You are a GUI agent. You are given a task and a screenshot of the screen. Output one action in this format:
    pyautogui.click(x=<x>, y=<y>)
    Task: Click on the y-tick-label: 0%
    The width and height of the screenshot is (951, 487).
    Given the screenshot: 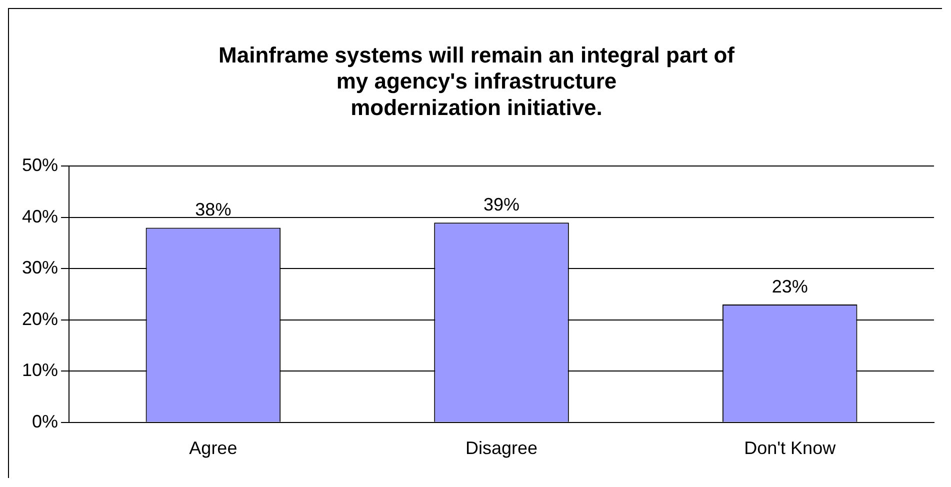 What is the action you would take?
    pyautogui.click(x=45, y=421)
    